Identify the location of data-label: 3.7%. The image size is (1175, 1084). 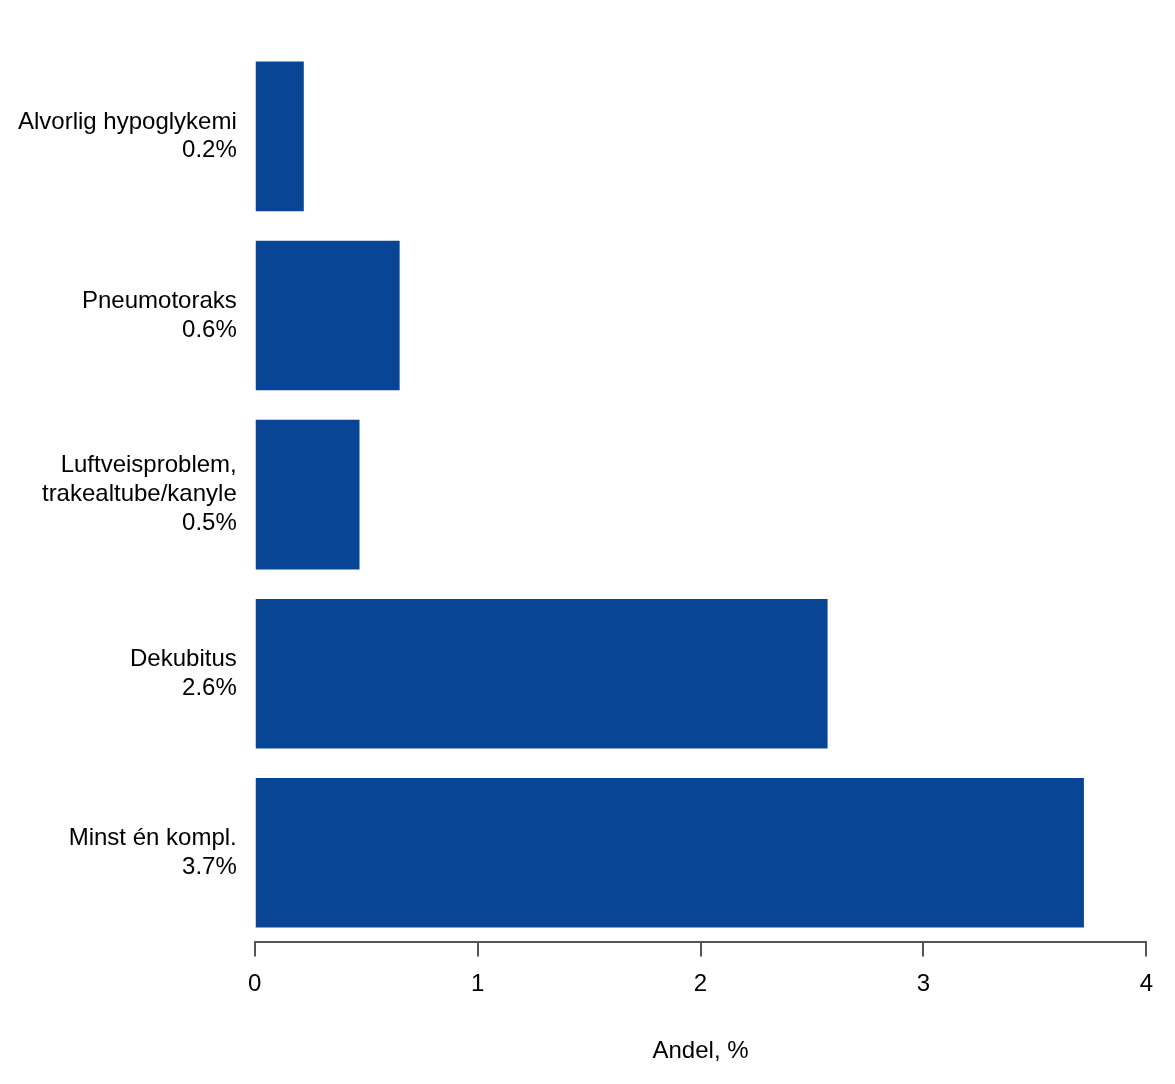
(209, 865).